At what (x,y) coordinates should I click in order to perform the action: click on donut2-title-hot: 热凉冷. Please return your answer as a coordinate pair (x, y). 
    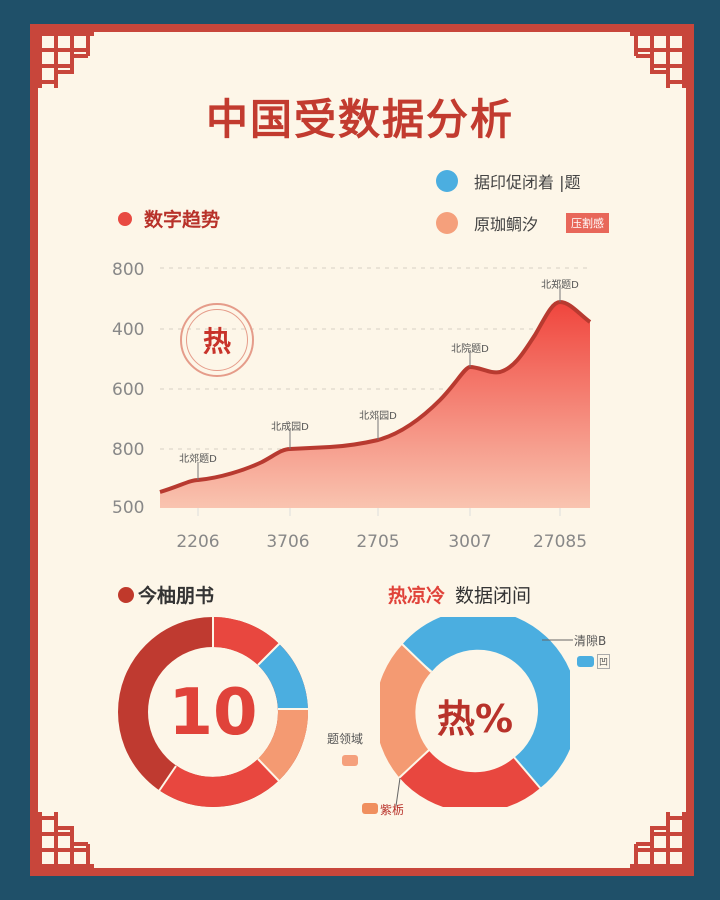
    Looking at the image, I should click on (417, 596).